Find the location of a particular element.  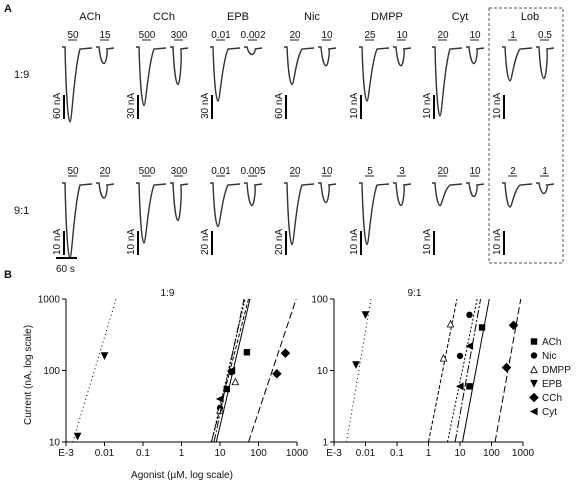

dose-label: 0.5 is located at coordinates (545, 35).